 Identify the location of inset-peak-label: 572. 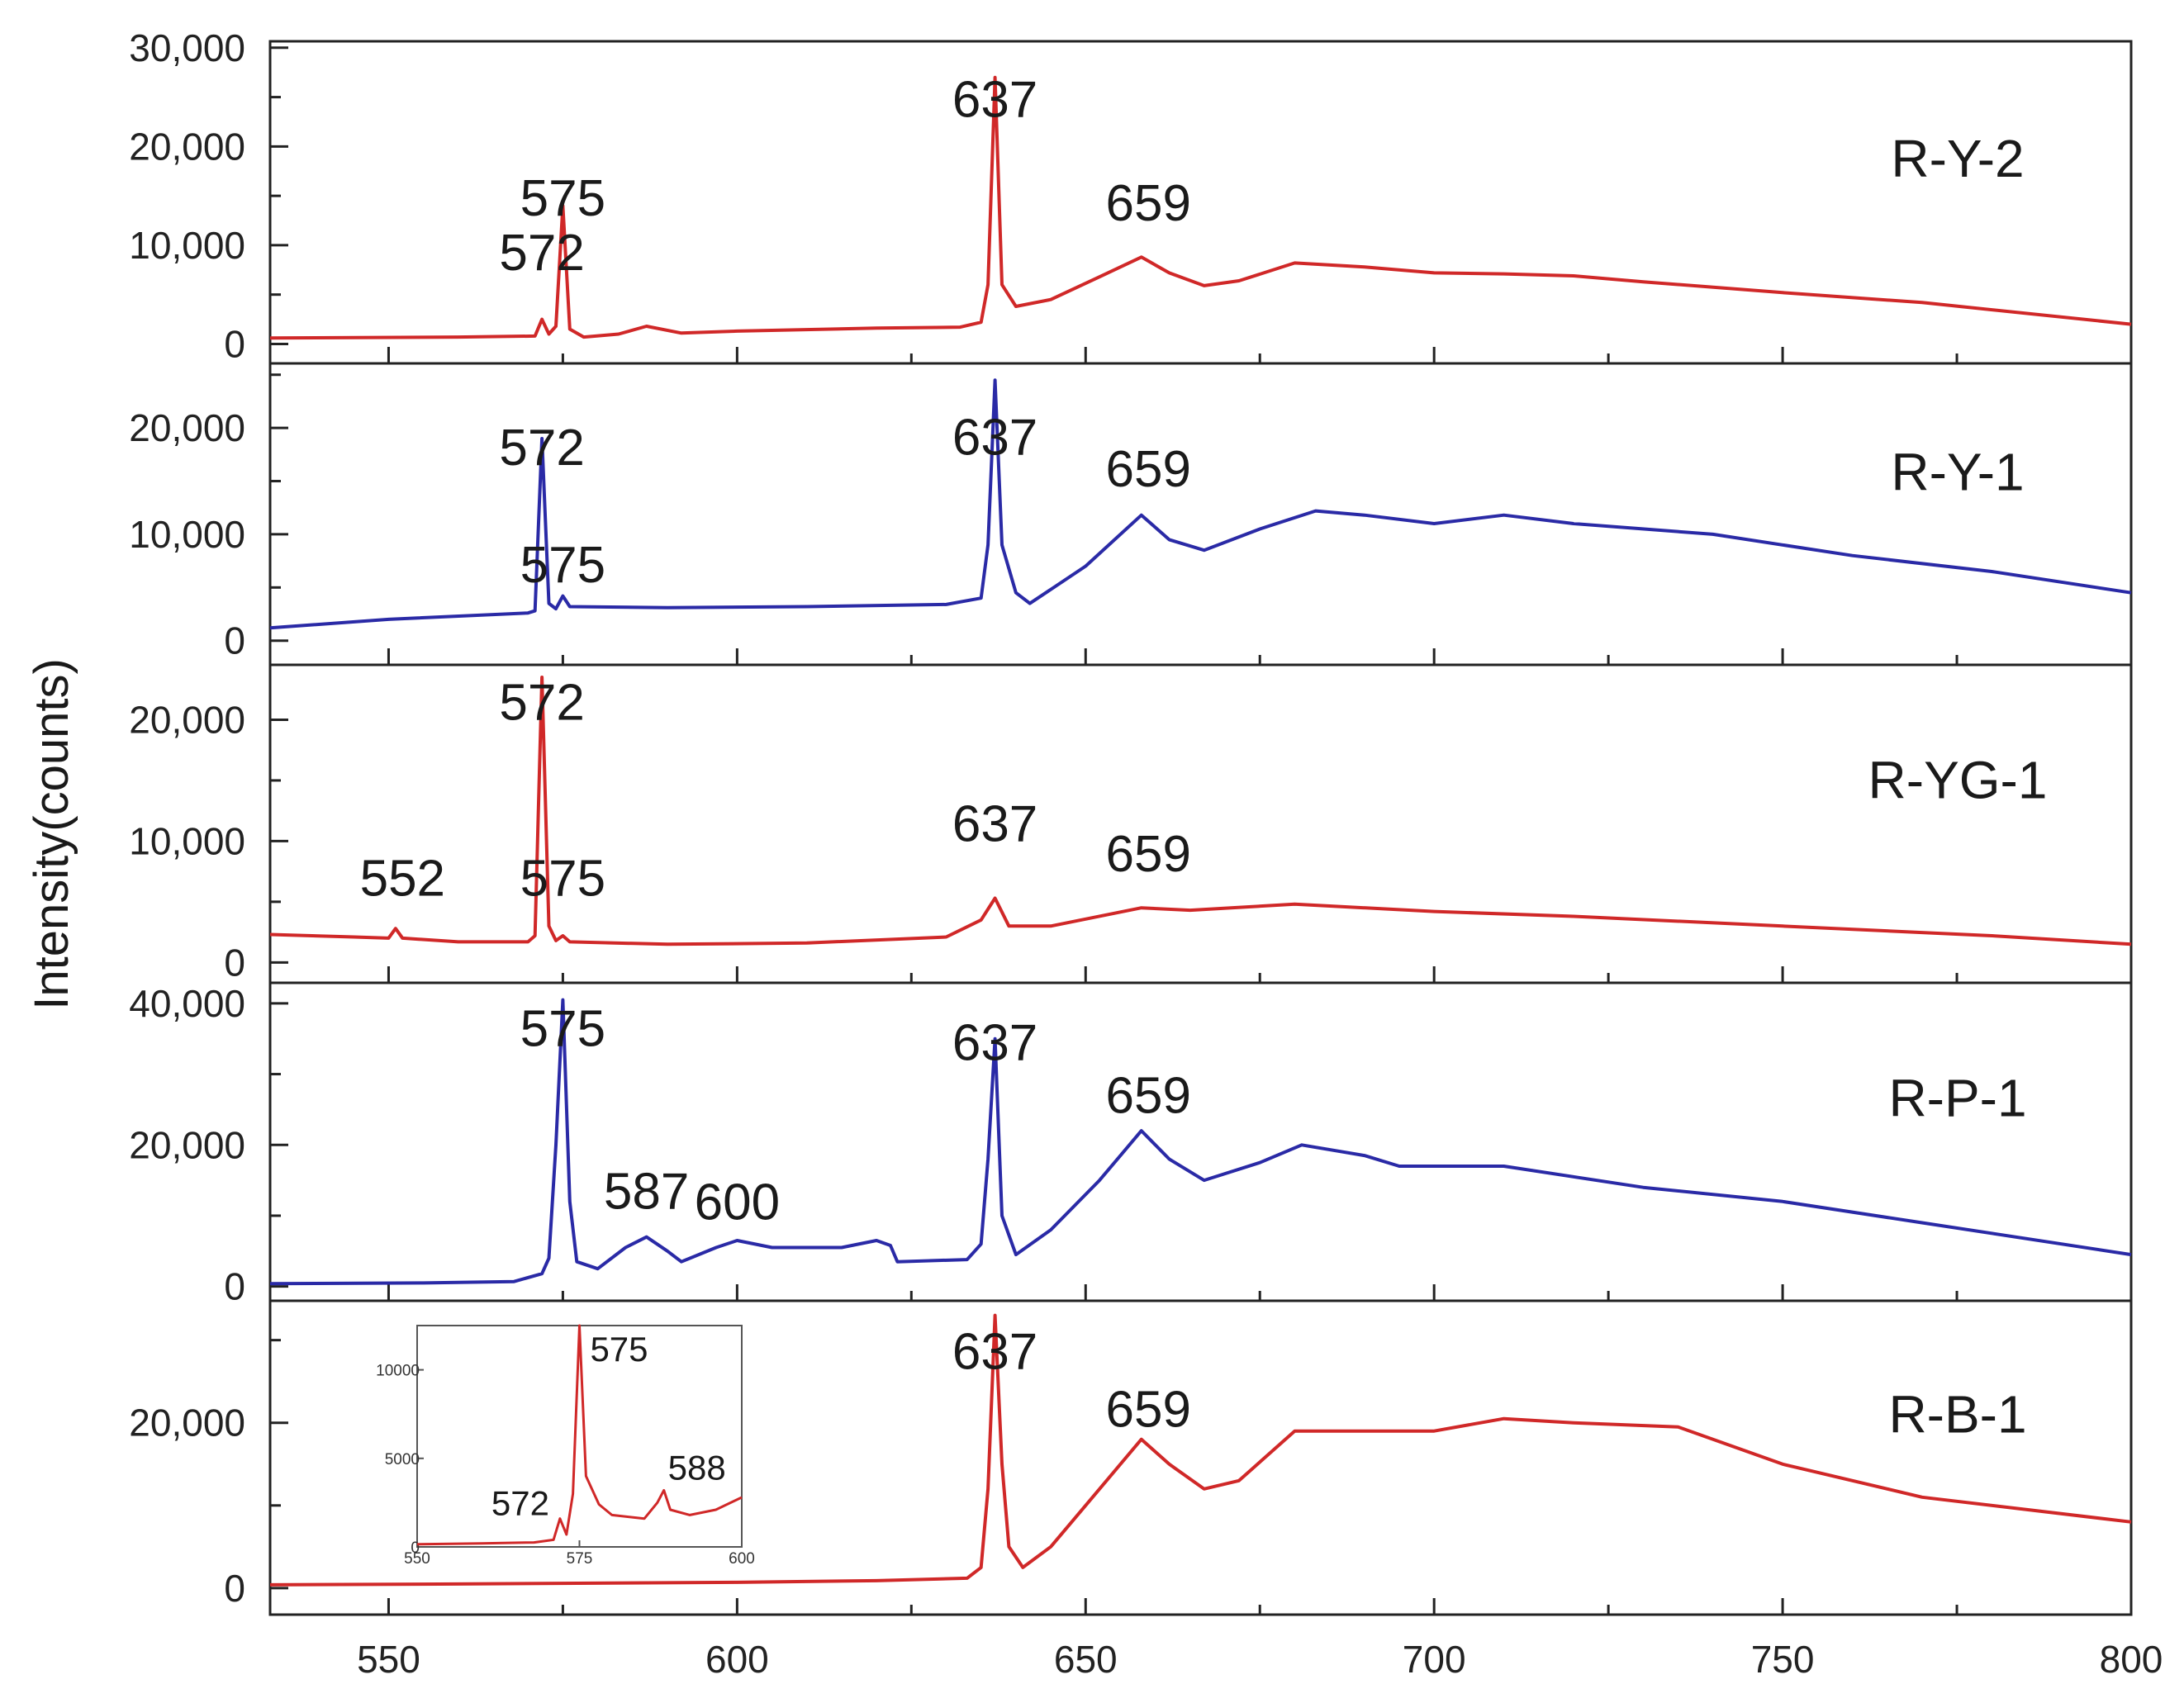
(520, 1502).